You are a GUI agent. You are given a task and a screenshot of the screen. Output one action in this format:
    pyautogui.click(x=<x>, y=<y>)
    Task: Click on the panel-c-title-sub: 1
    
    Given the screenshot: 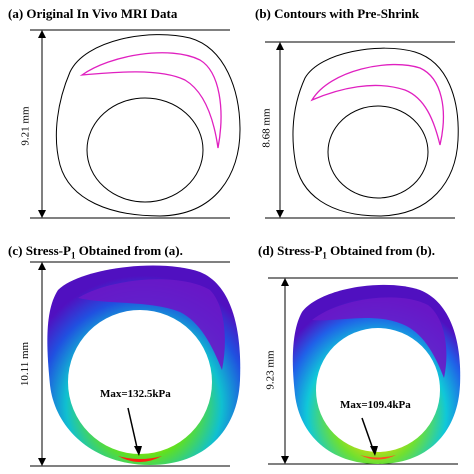 What is the action you would take?
    pyautogui.click(x=73, y=255)
    